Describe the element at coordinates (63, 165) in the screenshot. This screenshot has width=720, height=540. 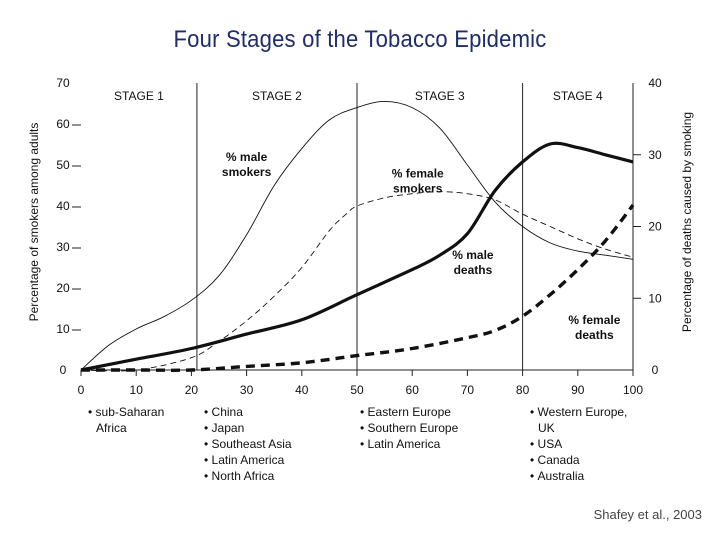
I see `y-tick-label: 50` at that location.